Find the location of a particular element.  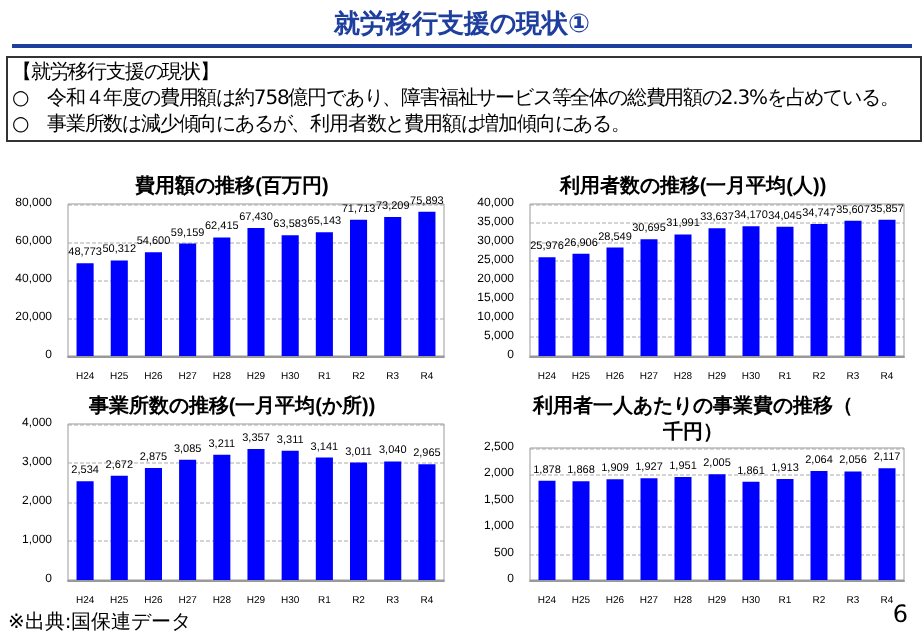

text: ○ 事業所数は減少傾向にあるが、利用者数と費用額は増加傾向にある。 is located at coordinates (322, 125).